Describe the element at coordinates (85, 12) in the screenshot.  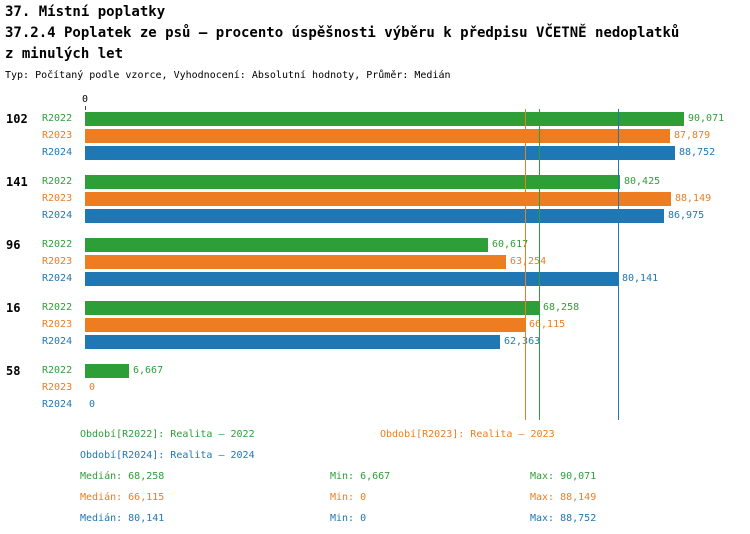
I see `page-title: 37. Místní poplatky` at that location.